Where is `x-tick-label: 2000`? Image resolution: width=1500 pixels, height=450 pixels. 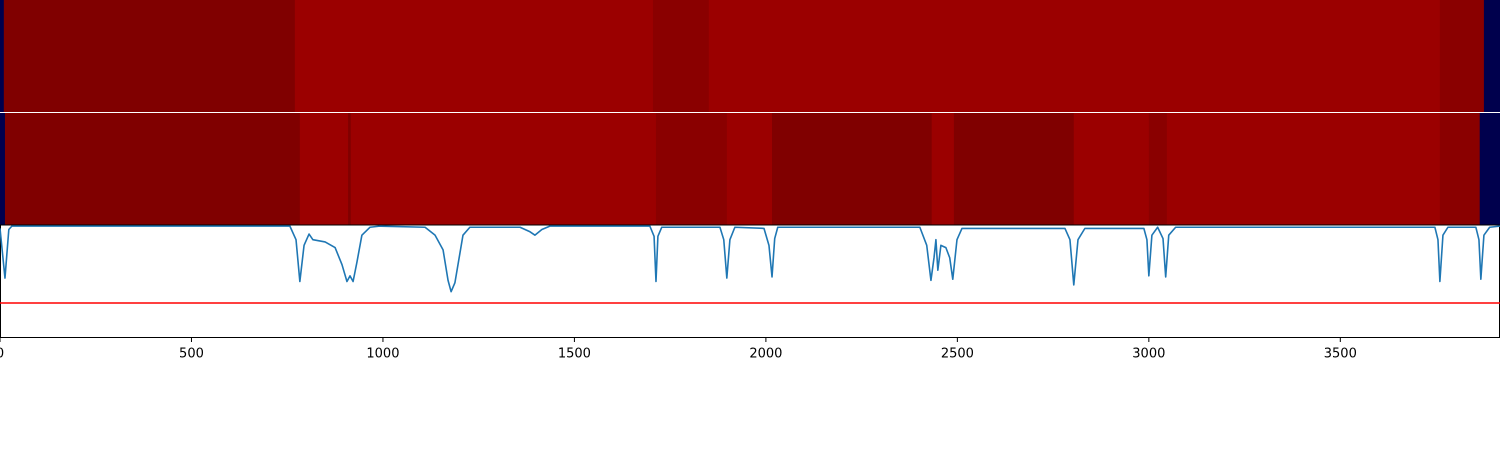
x-tick-label: 2000 is located at coordinates (765, 354).